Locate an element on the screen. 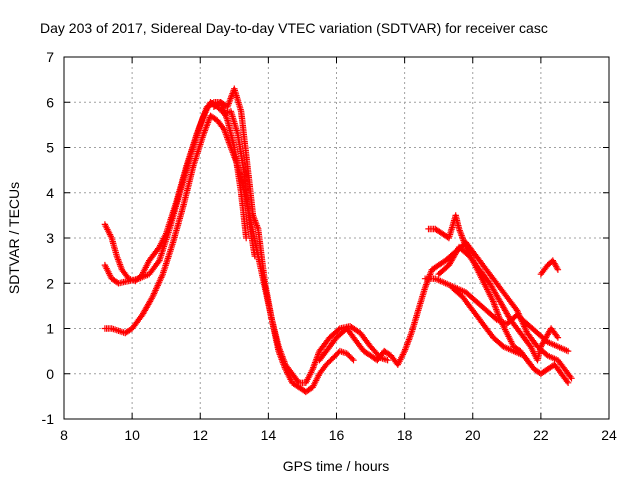 The width and height of the screenshot is (640, 480). x-tick-label: 20 is located at coordinates (473, 435).